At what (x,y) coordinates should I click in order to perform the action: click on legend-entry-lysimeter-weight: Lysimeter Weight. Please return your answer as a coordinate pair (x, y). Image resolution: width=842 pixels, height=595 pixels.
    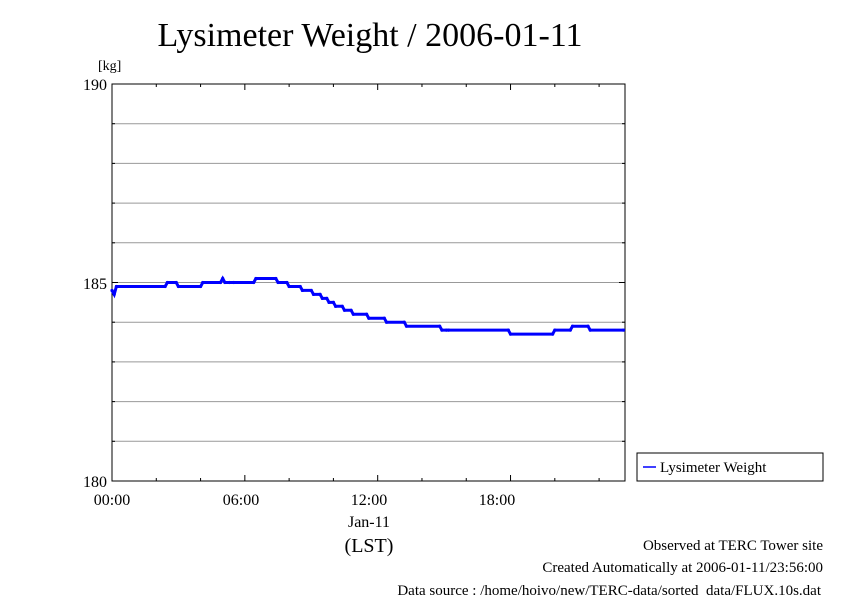
    Looking at the image, I should click on (713, 468).